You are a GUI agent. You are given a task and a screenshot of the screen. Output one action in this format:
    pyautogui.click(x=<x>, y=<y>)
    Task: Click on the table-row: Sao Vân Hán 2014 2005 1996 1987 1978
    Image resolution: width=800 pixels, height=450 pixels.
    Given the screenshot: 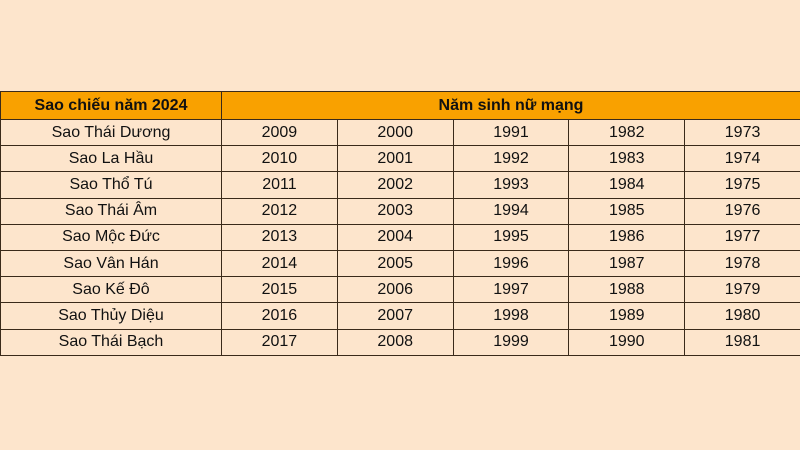 What is the action you would take?
    pyautogui.click(x=400, y=263)
    